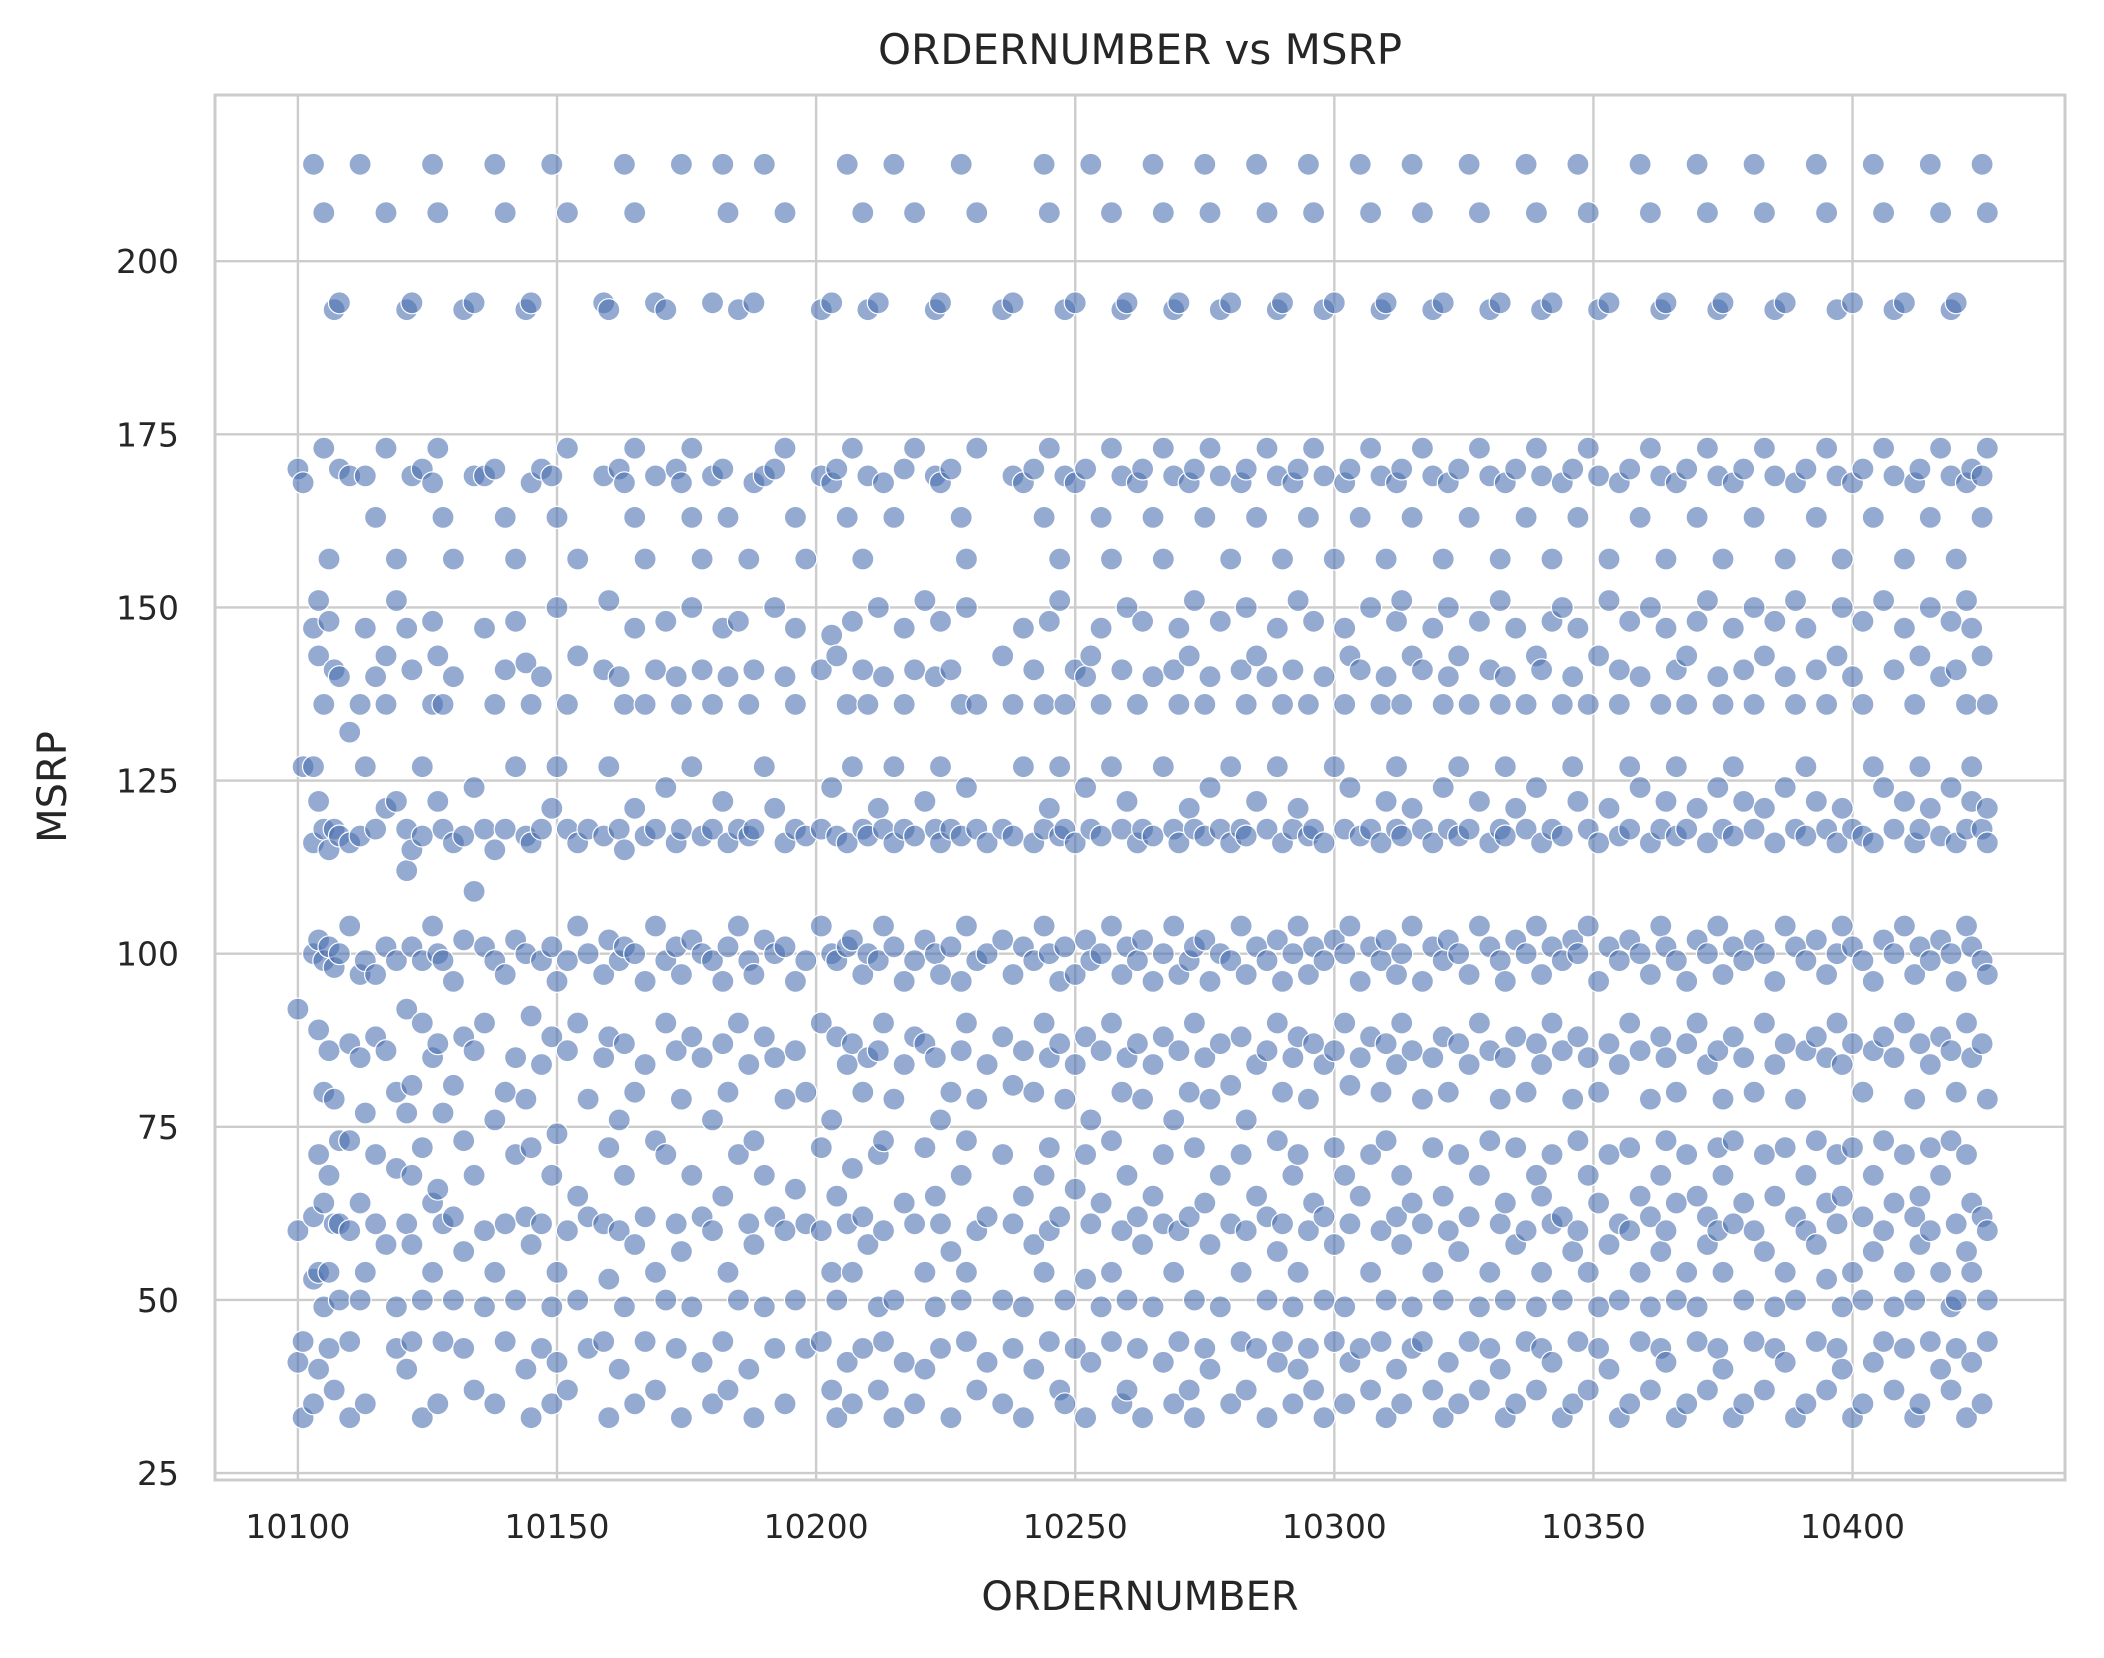  What do you see at coordinates (147, 261) in the screenshot?
I see `y-tick-label: 200` at bounding box center [147, 261].